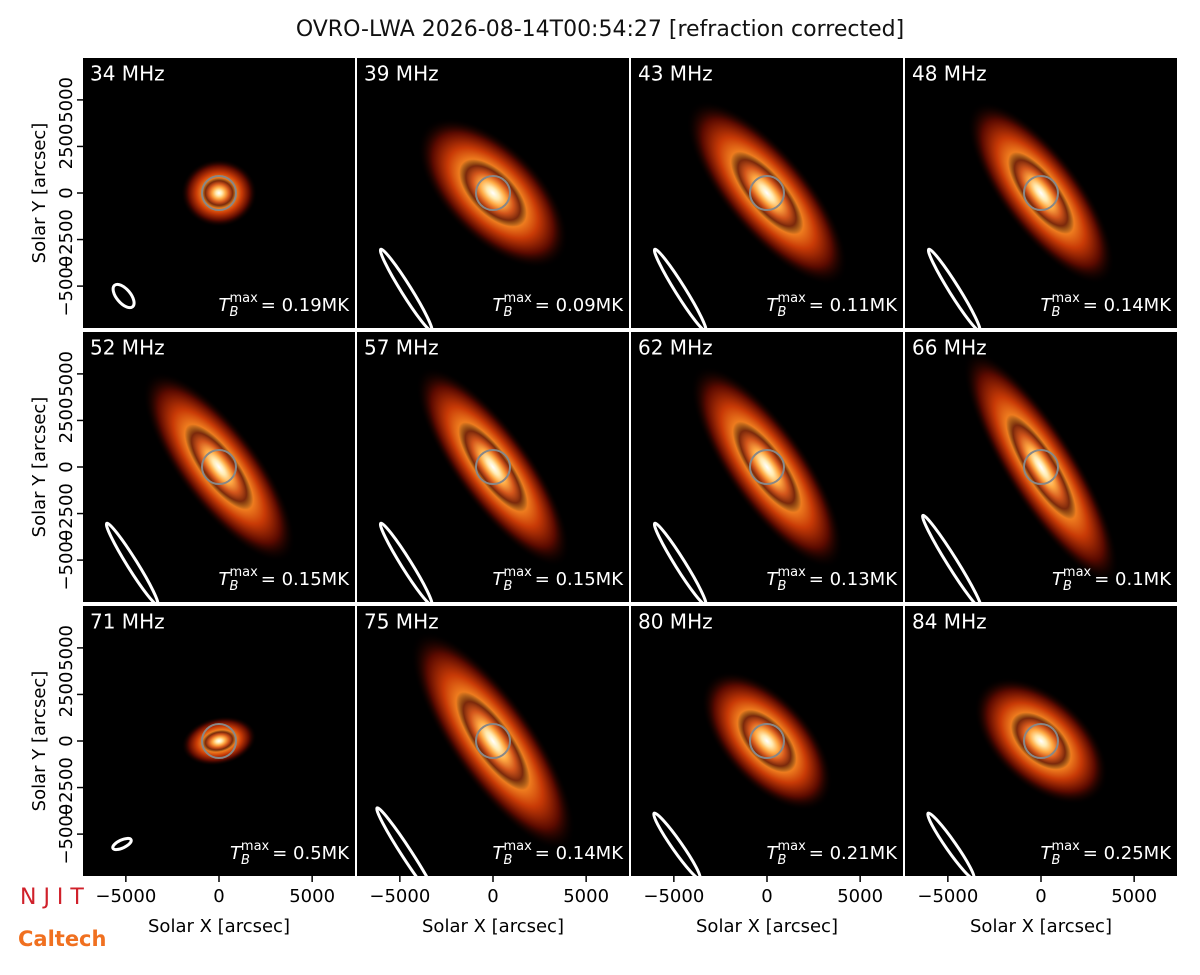 This screenshot has height=975, width=1200. I want to click on tb-value: = 0.25MK, so click(1127, 853).